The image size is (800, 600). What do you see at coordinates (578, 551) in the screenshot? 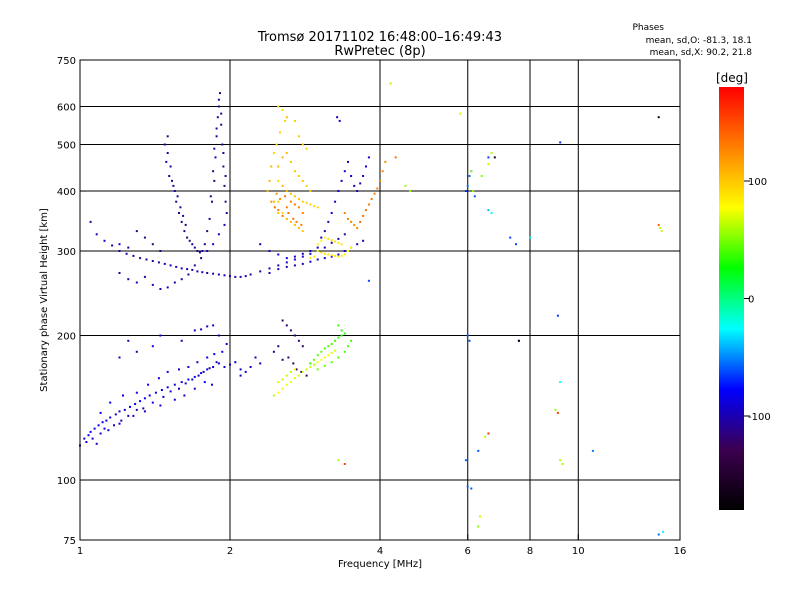
I see `x-tick-label: 10` at bounding box center [578, 551].